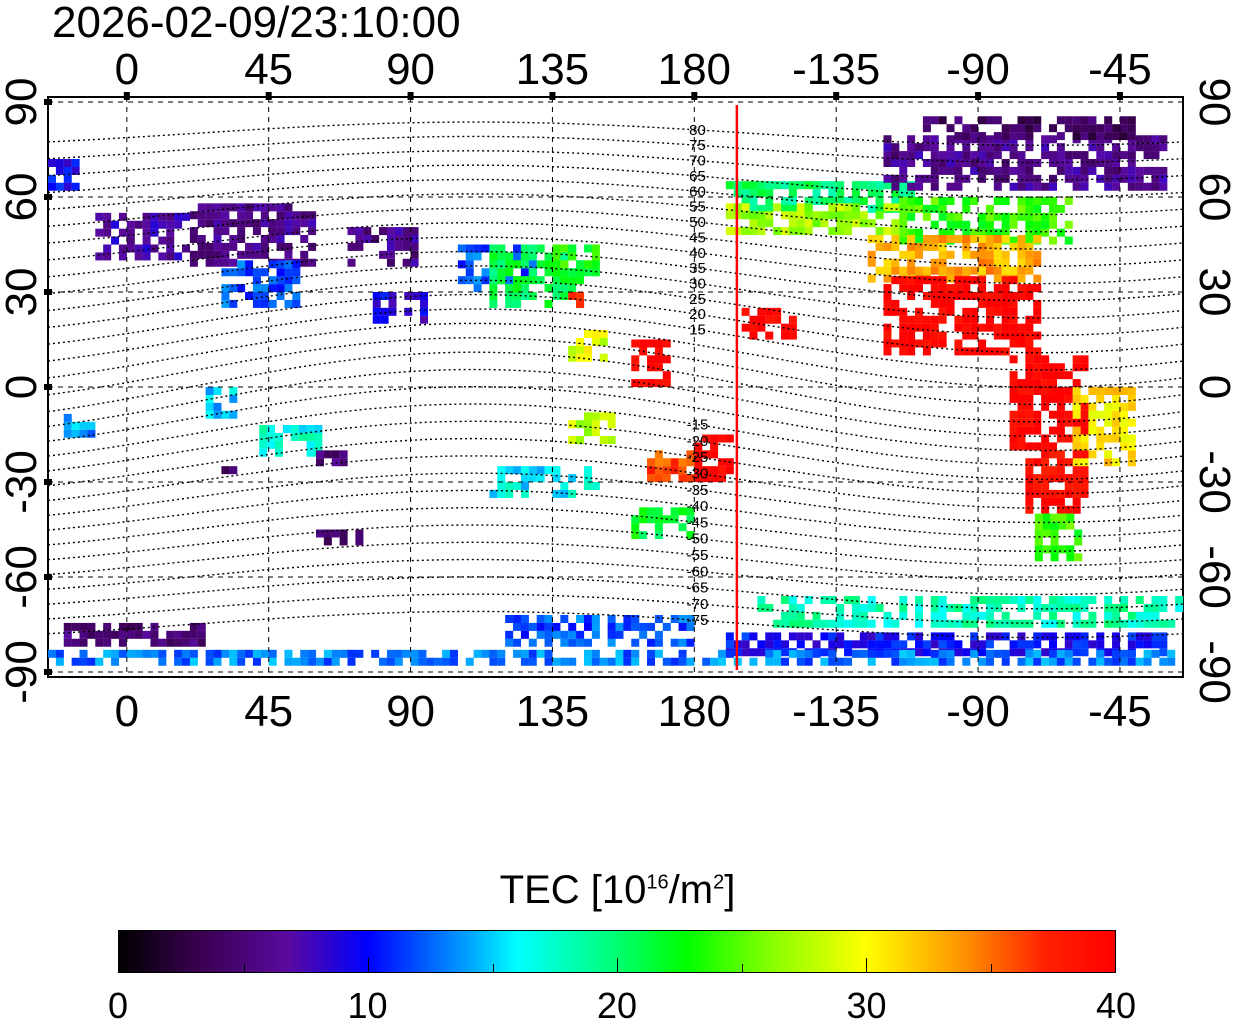 This screenshot has width=1235, height=1027. What do you see at coordinates (617, 951) in the screenshot?
I see `colorbar` at bounding box center [617, 951].